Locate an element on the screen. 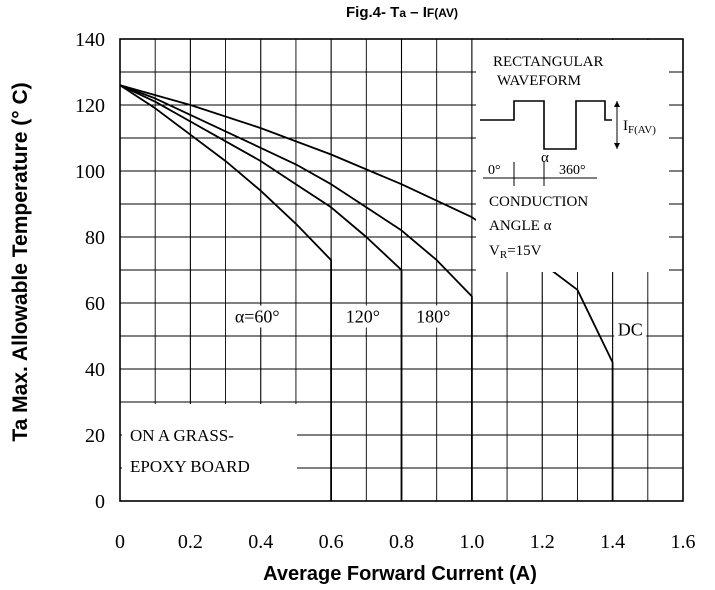 The width and height of the screenshot is (715, 590). x-tick-label: 0.6 is located at coordinates (331, 542).